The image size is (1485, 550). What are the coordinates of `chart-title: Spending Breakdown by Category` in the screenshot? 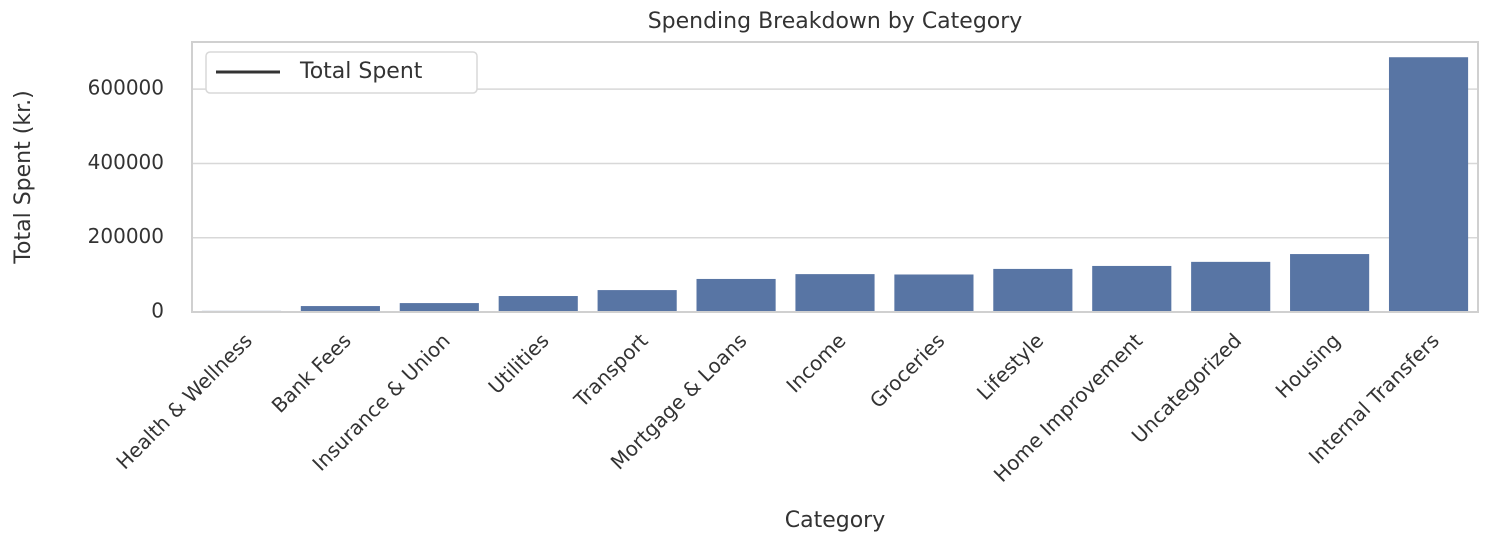 It's located at (835, 21).